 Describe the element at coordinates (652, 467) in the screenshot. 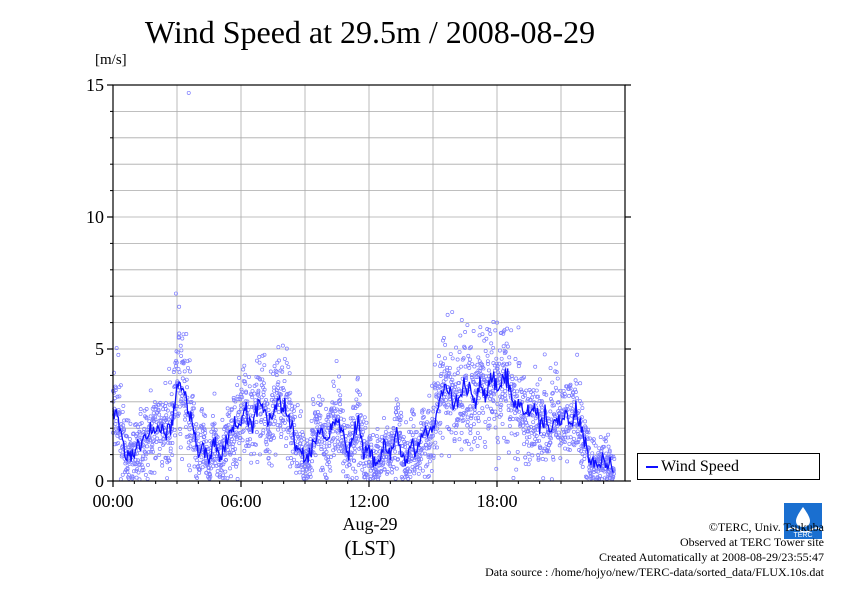

I see `legend-swatch` at that location.